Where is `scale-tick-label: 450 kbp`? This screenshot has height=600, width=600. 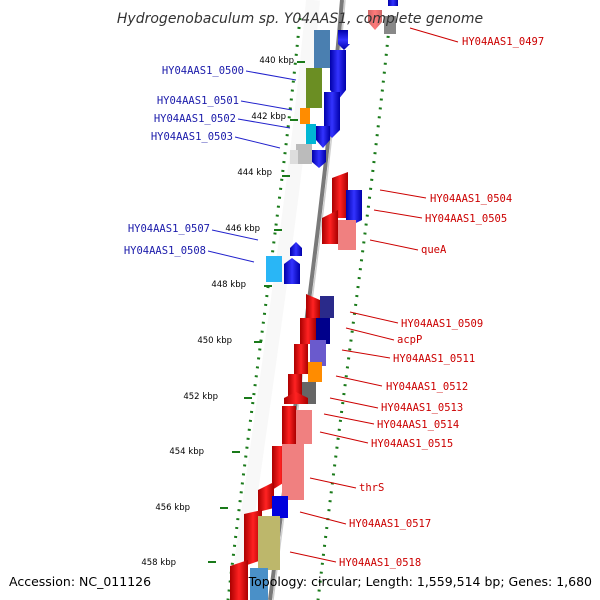
scale-tick-label: 450 kbp is located at coordinates (214, 341).